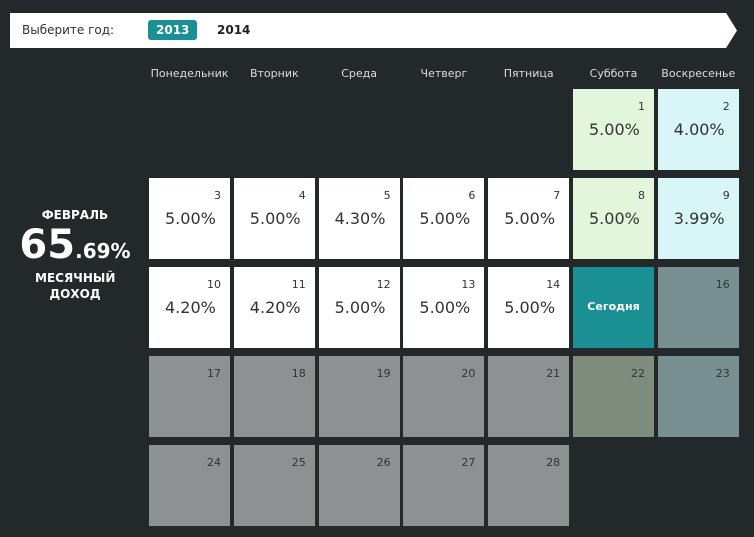 The width and height of the screenshot is (754, 537). I want to click on year-label: Выберите год:, so click(68, 30).